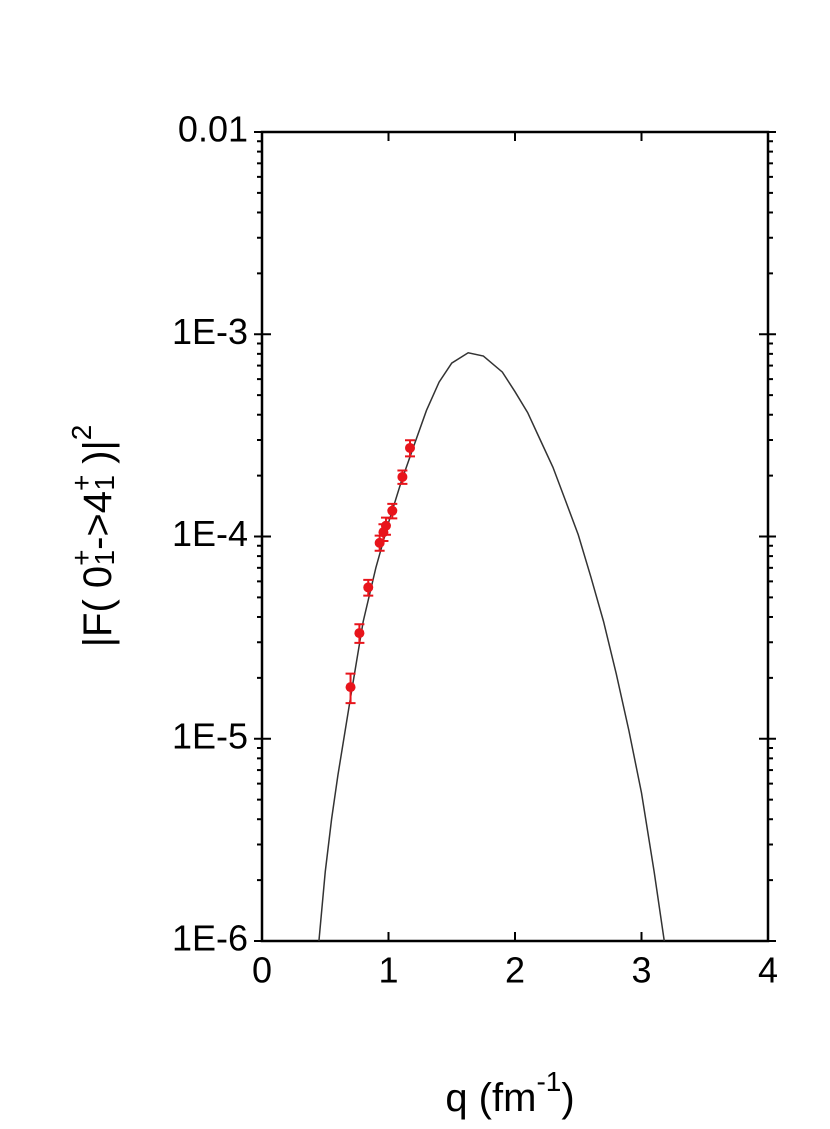 The height and width of the screenshot is (1129, 830). Describe the element at coordinates (81, 433) in the screenshot. I see `y-axis-label-part: 2` at that location.